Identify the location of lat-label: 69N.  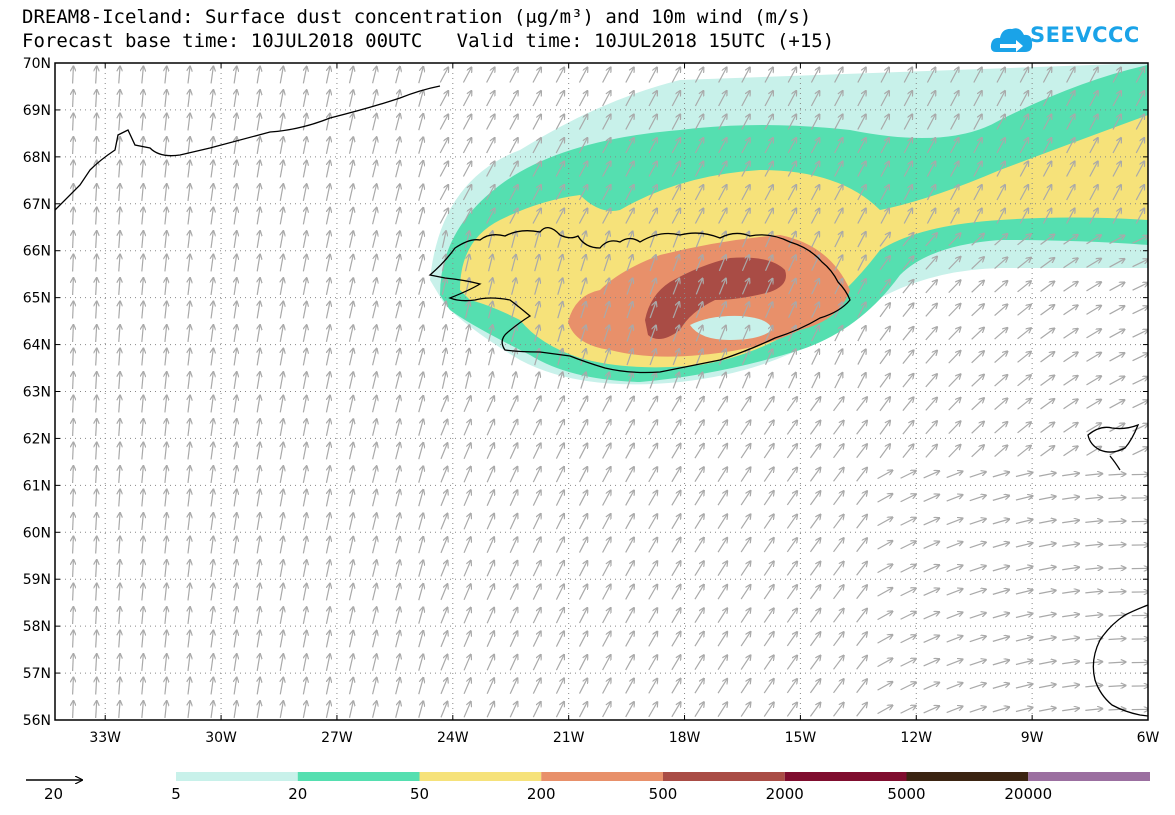
(37, 111).